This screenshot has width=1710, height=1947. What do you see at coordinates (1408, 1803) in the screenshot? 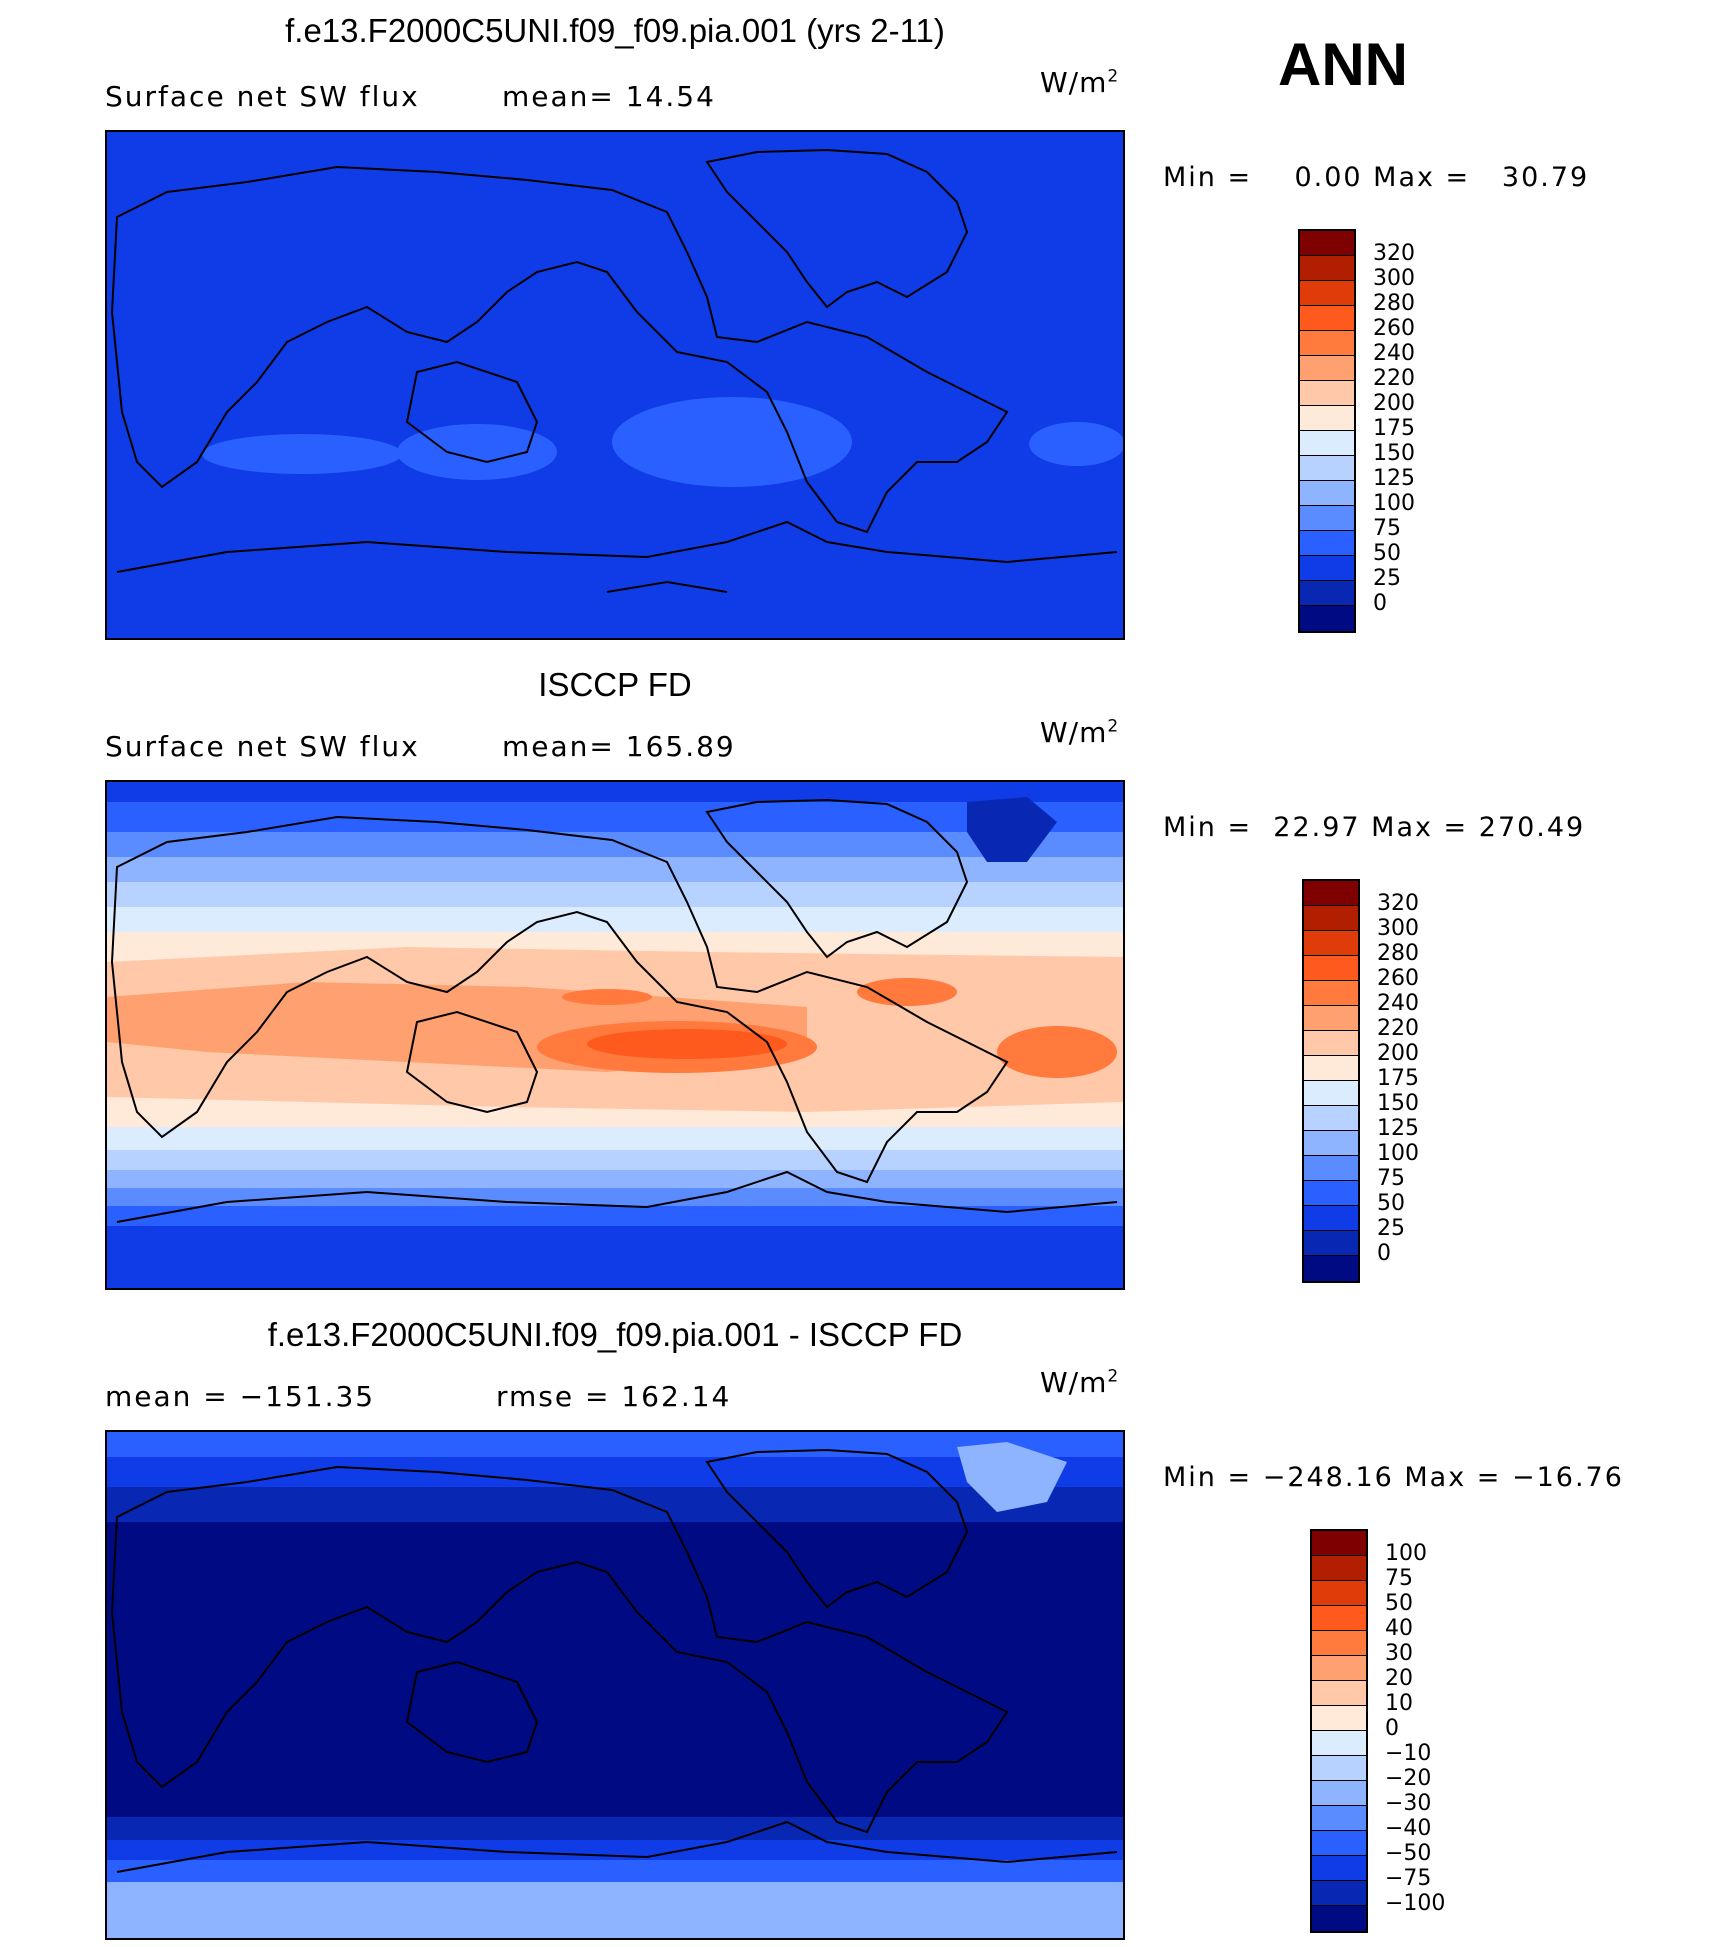
I see `colorbar-level: −30` at bounding box center [1408, 1803].